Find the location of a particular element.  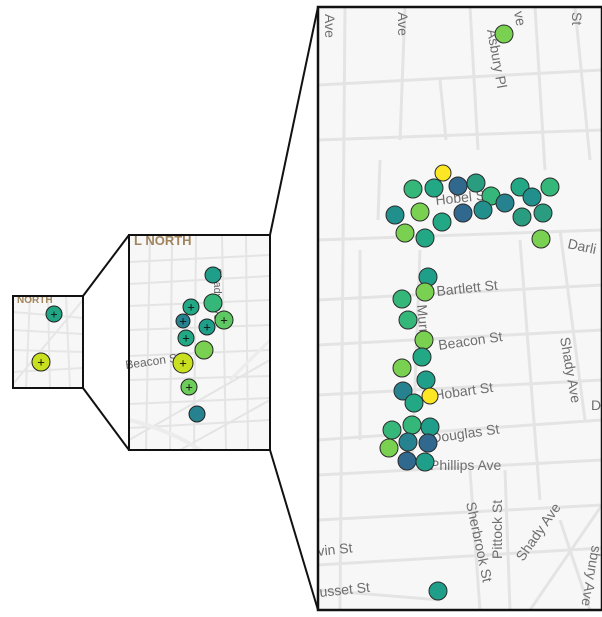

medium-neighborhood-label: L NORTH is located at coordinates (163, 240).